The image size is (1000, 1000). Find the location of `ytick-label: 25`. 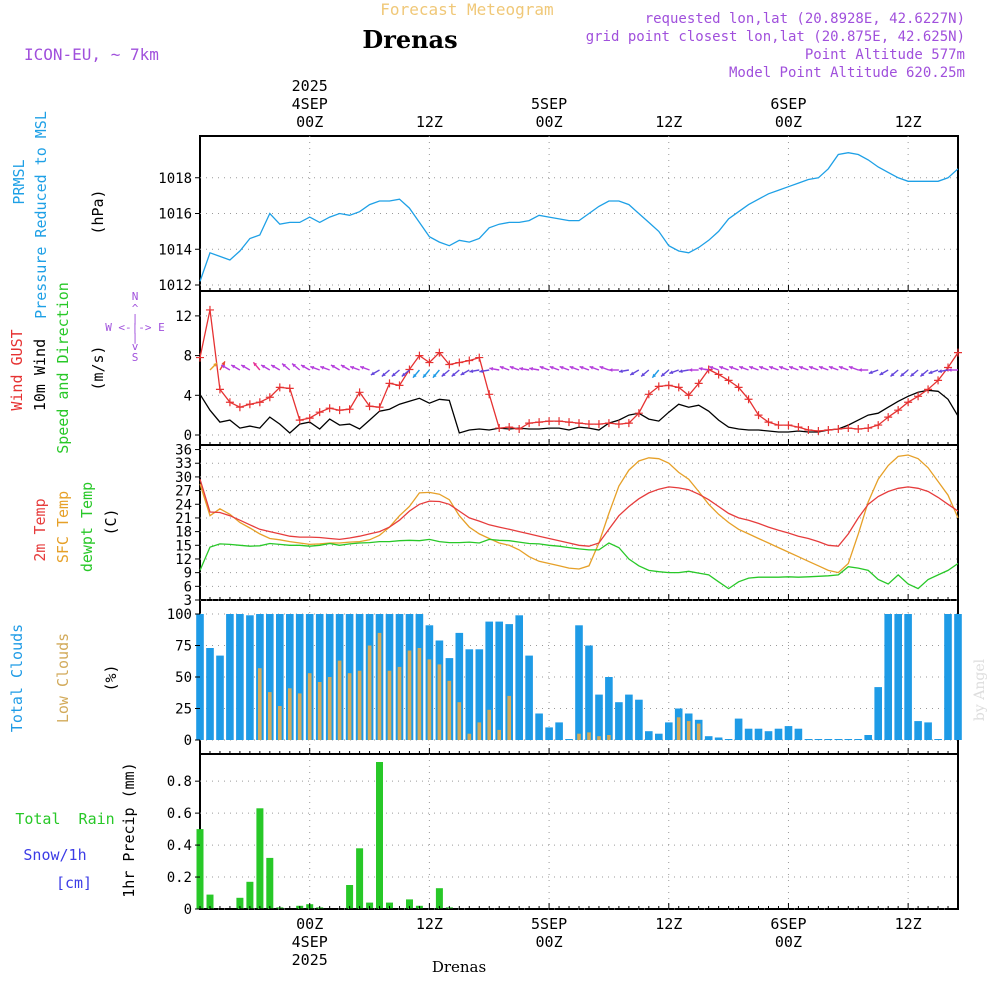

ytick-label: 25 is located at coordinates (183, 710).